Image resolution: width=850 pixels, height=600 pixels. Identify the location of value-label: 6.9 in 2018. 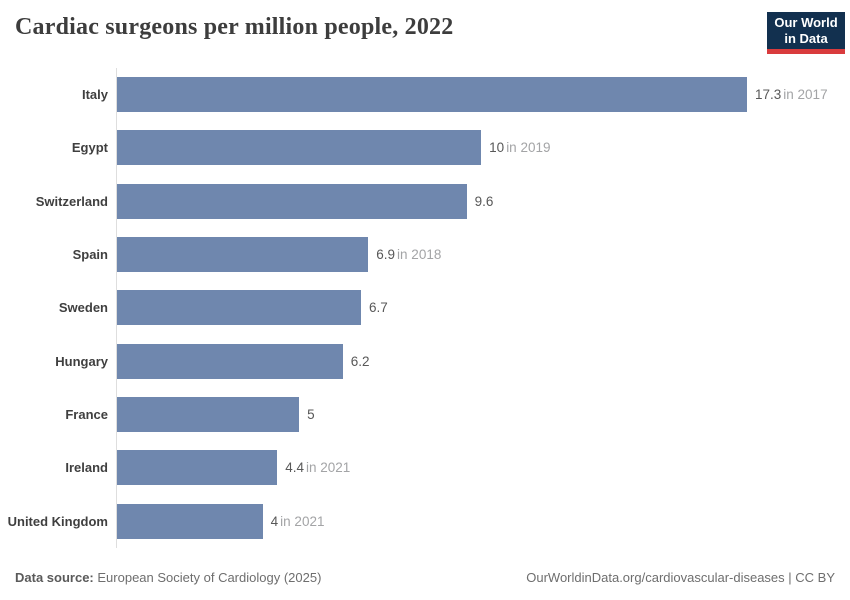
(408, 254).